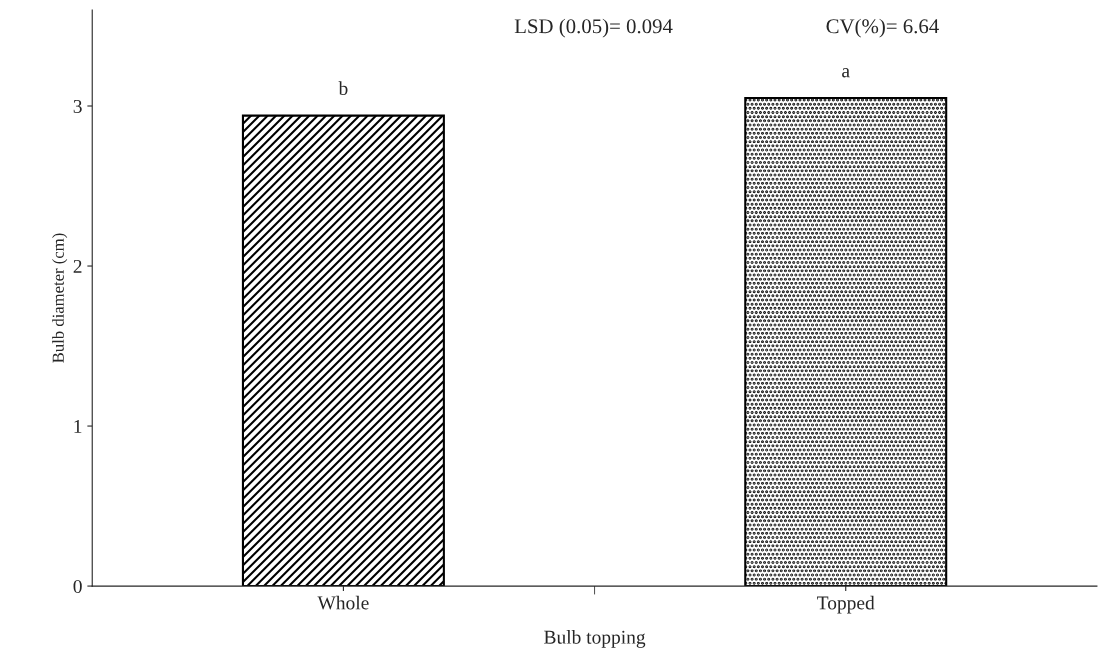  What do you see at coordinates (60, 298) in the screenshot?
I see `y-axis-title: Bulb diameter (cm)` at bounding box center [60, 298].